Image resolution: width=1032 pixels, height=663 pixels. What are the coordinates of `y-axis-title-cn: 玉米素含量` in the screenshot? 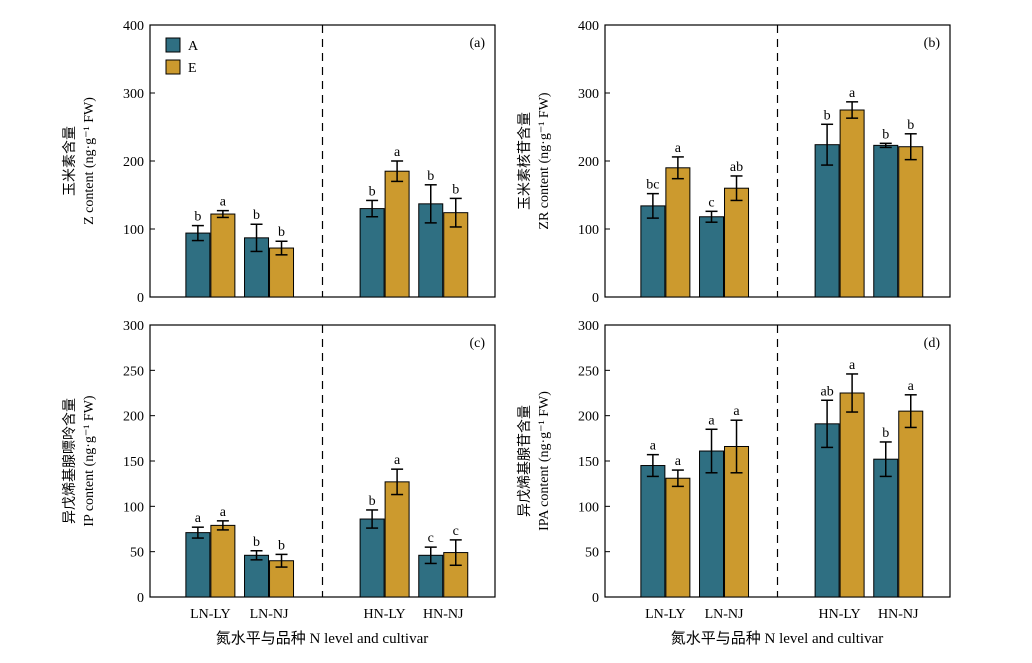 It's located at (70, 161).